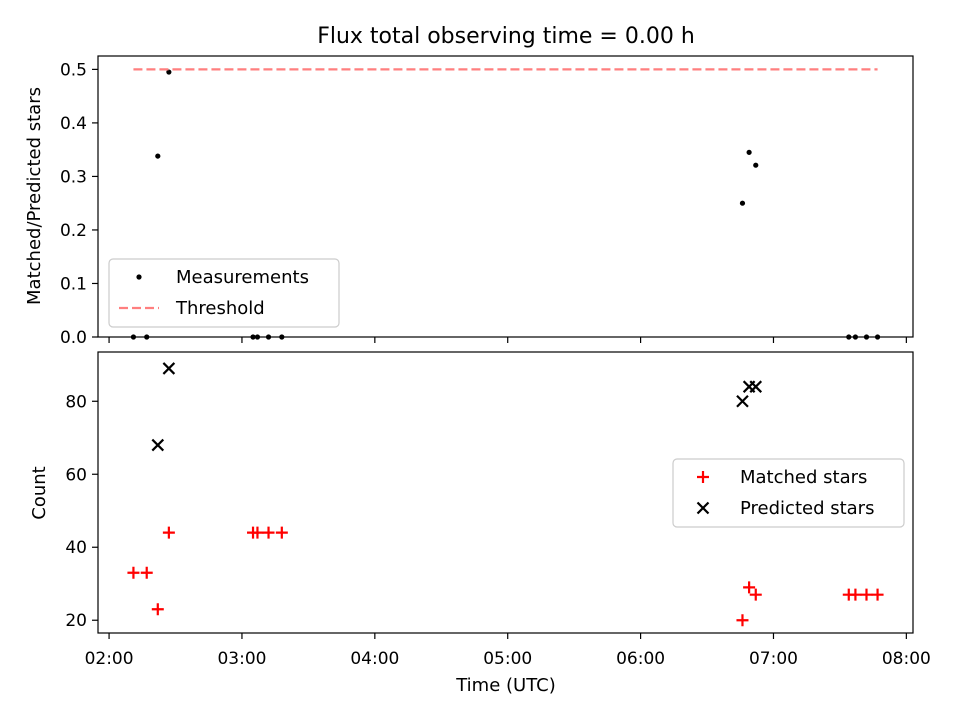 The height and width of the screenshot is (720, 960). I want to click on legend-label: Predicted stars, so click(807, 508).